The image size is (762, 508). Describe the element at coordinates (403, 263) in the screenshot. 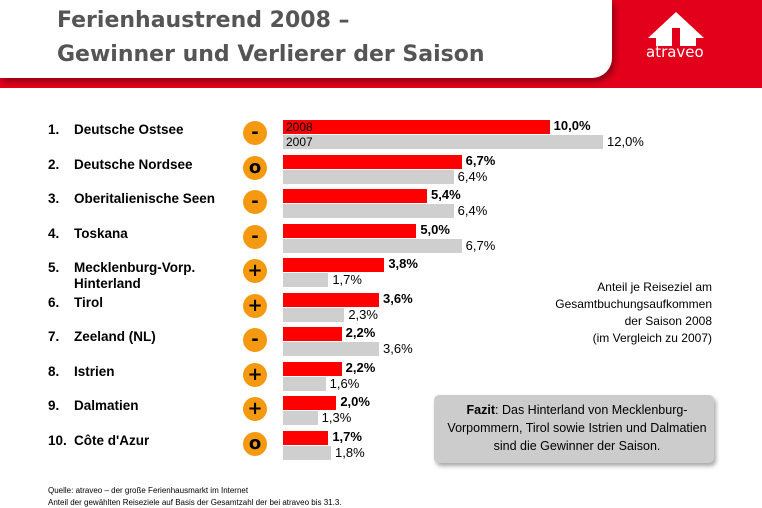

I see `value-label-2008: 3,8%` at that location.